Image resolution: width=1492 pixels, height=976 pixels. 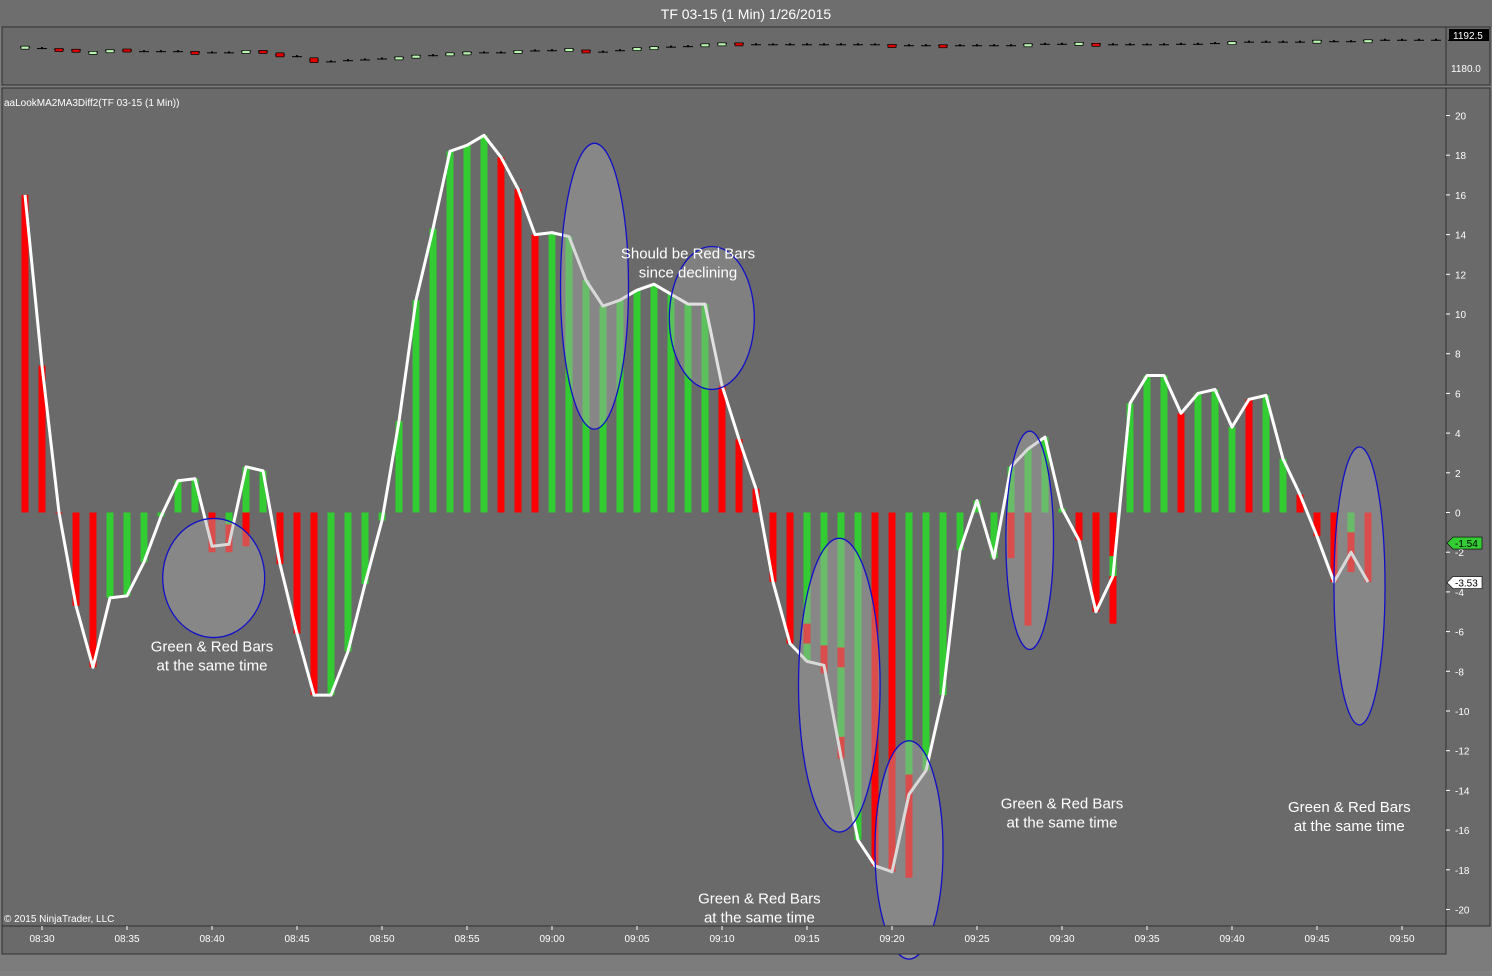 I want to click on x-tick-label: 09:15, so click(x=806, y=939).